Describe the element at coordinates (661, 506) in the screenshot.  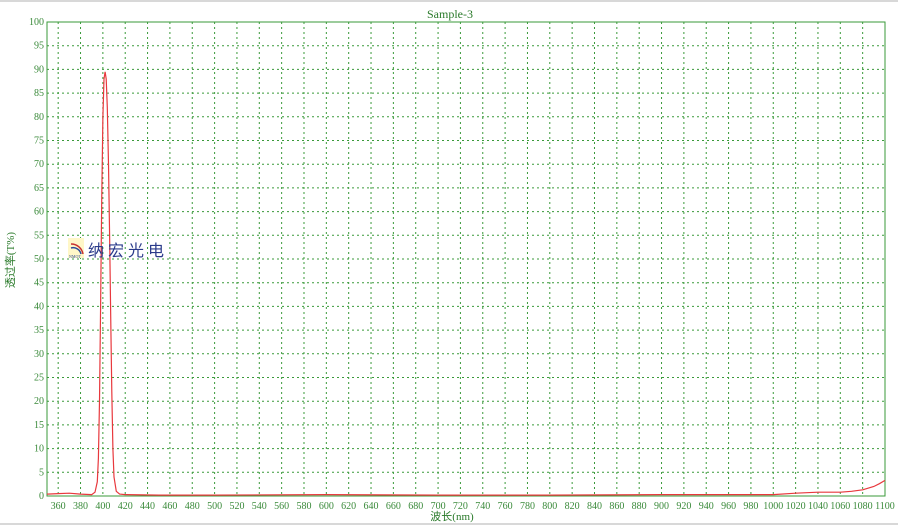
I see `x-tick-label: 900` at that location.